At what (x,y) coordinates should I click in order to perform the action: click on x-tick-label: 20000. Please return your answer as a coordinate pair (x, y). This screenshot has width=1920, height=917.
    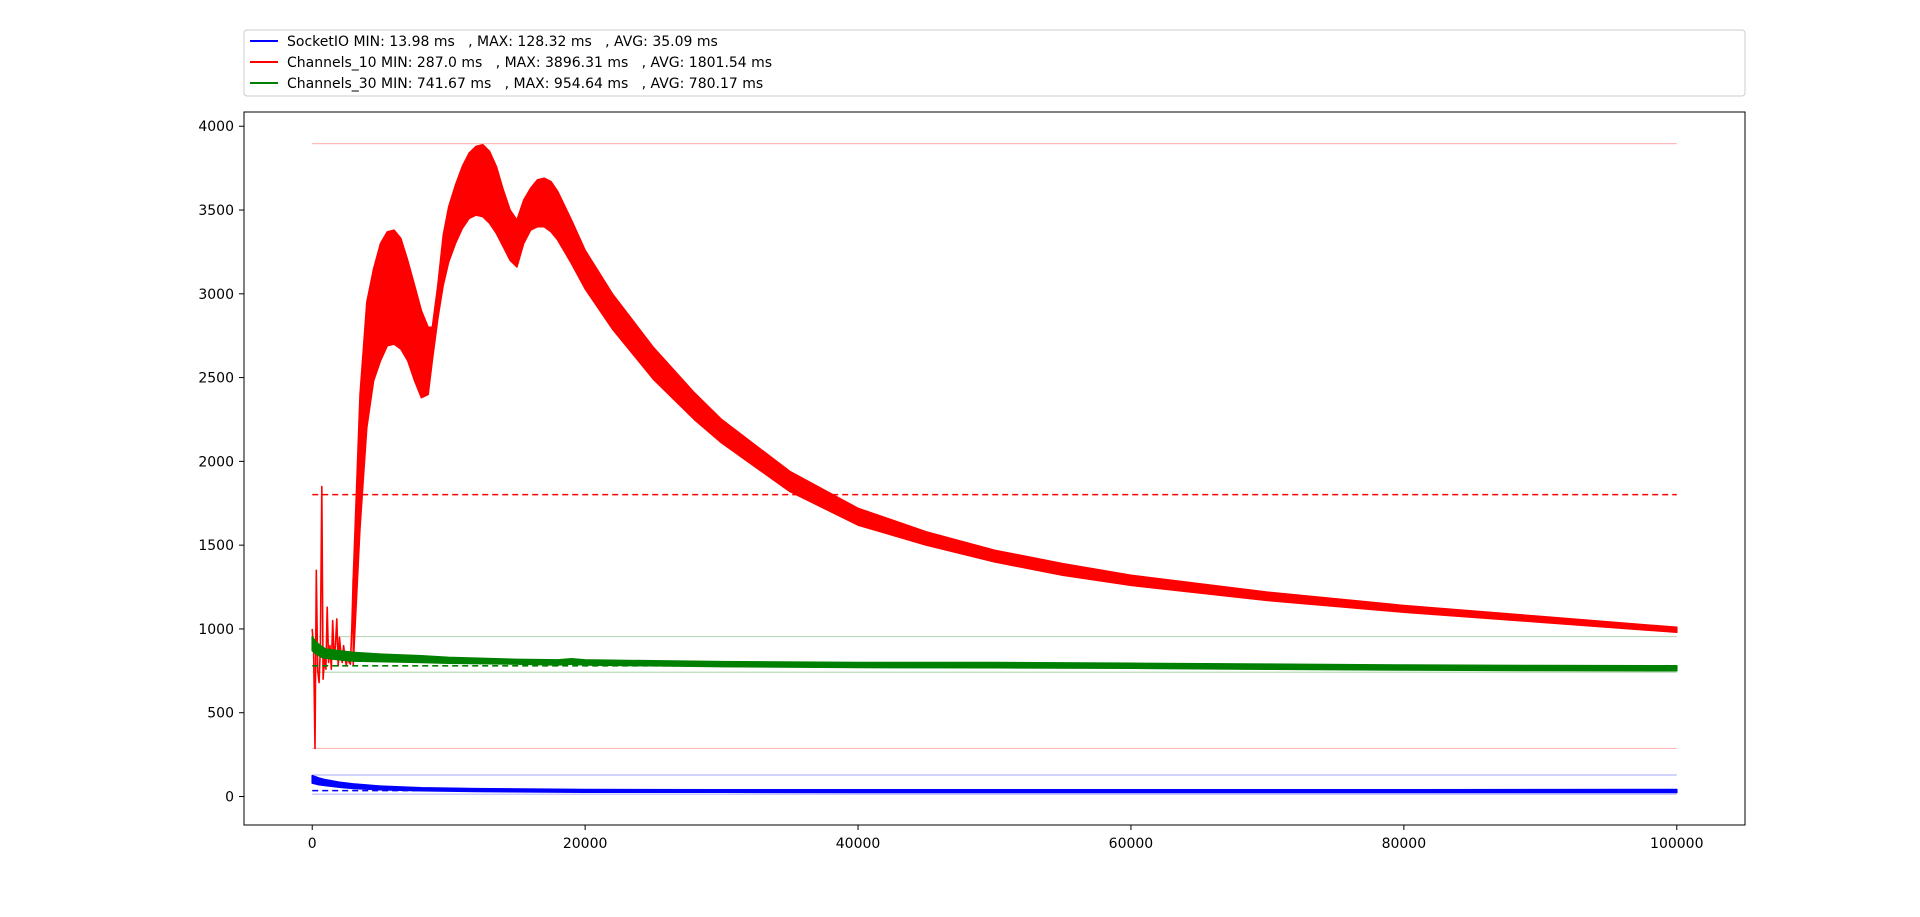
    Looking at the image, I should click on (585, 844).